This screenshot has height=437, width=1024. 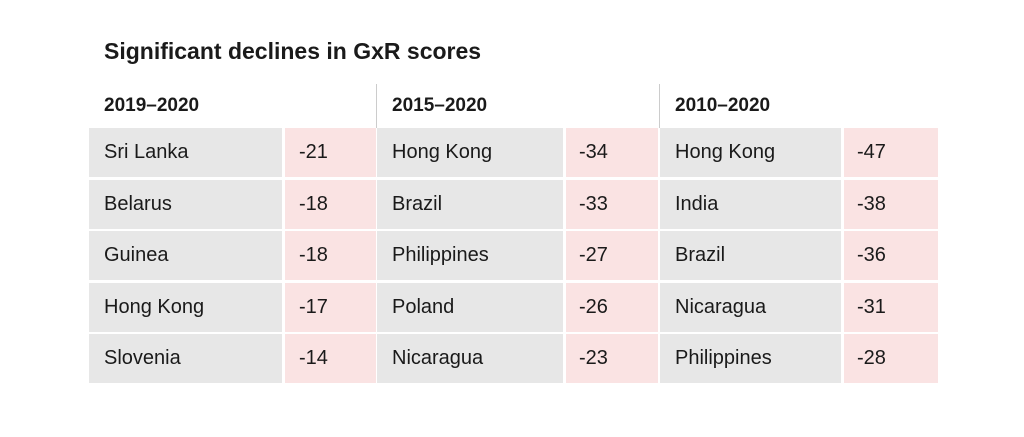 What do you see at coordinates (293, 51) in the screenshot?
I see `chart-title: Significant declines in GxR scores` at bounding box center [293, 51].